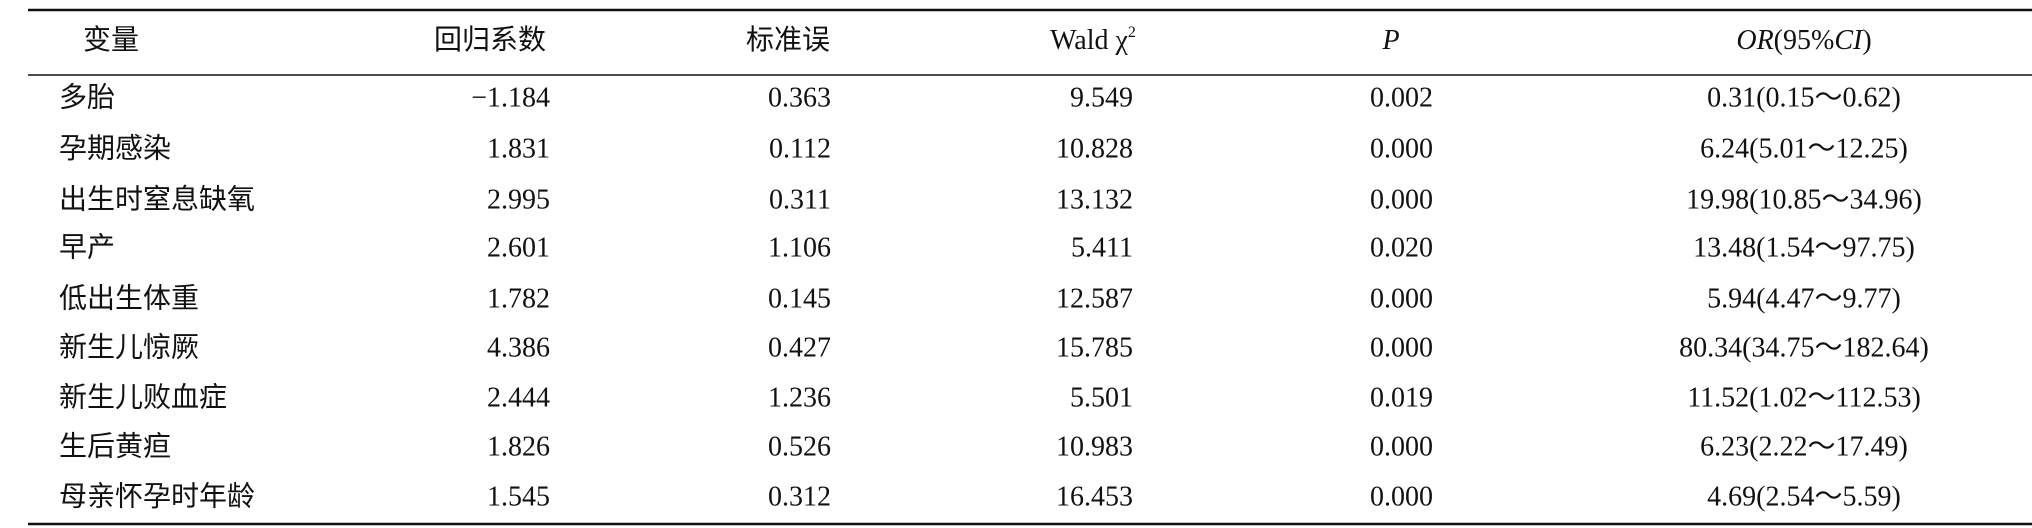 This screenshot has width=2032, height=528. Describe the element at coordinates (1094, 148) in the screenshot. I see `cell-value: 10.828` at that location.